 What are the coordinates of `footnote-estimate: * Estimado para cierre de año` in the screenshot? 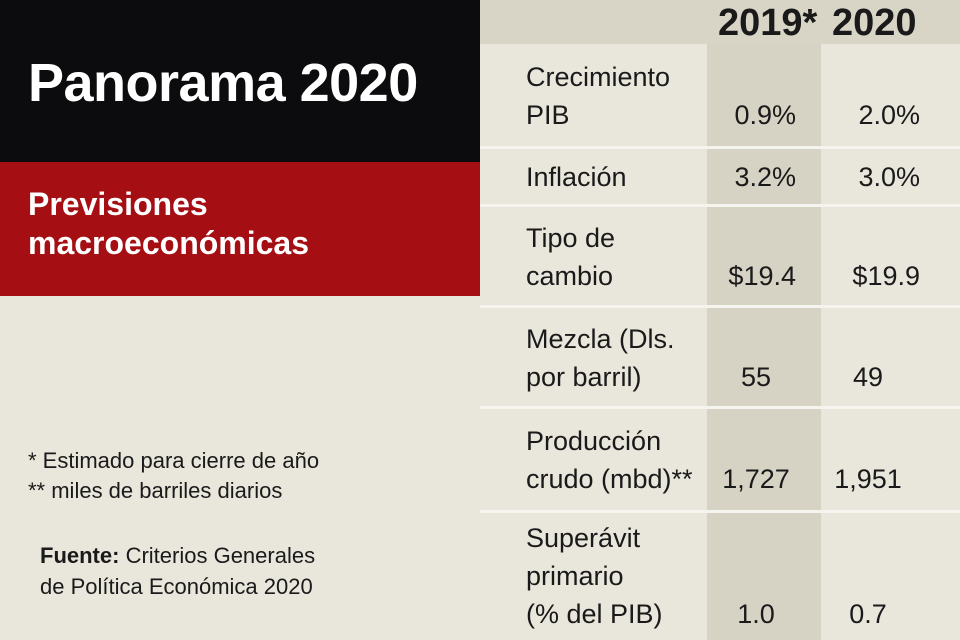 It's located at (174, 460).